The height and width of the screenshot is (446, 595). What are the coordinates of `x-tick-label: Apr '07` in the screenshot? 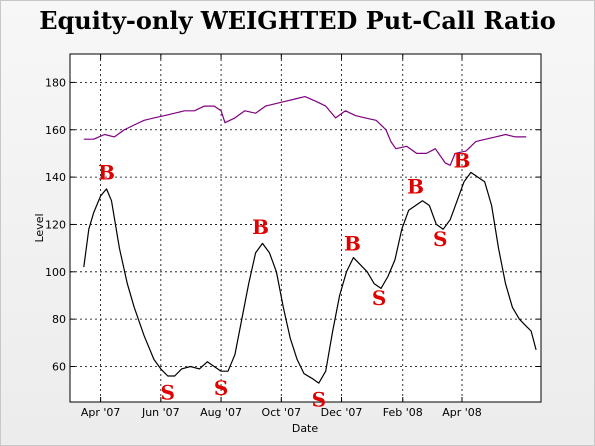 It's located at (101, 412).